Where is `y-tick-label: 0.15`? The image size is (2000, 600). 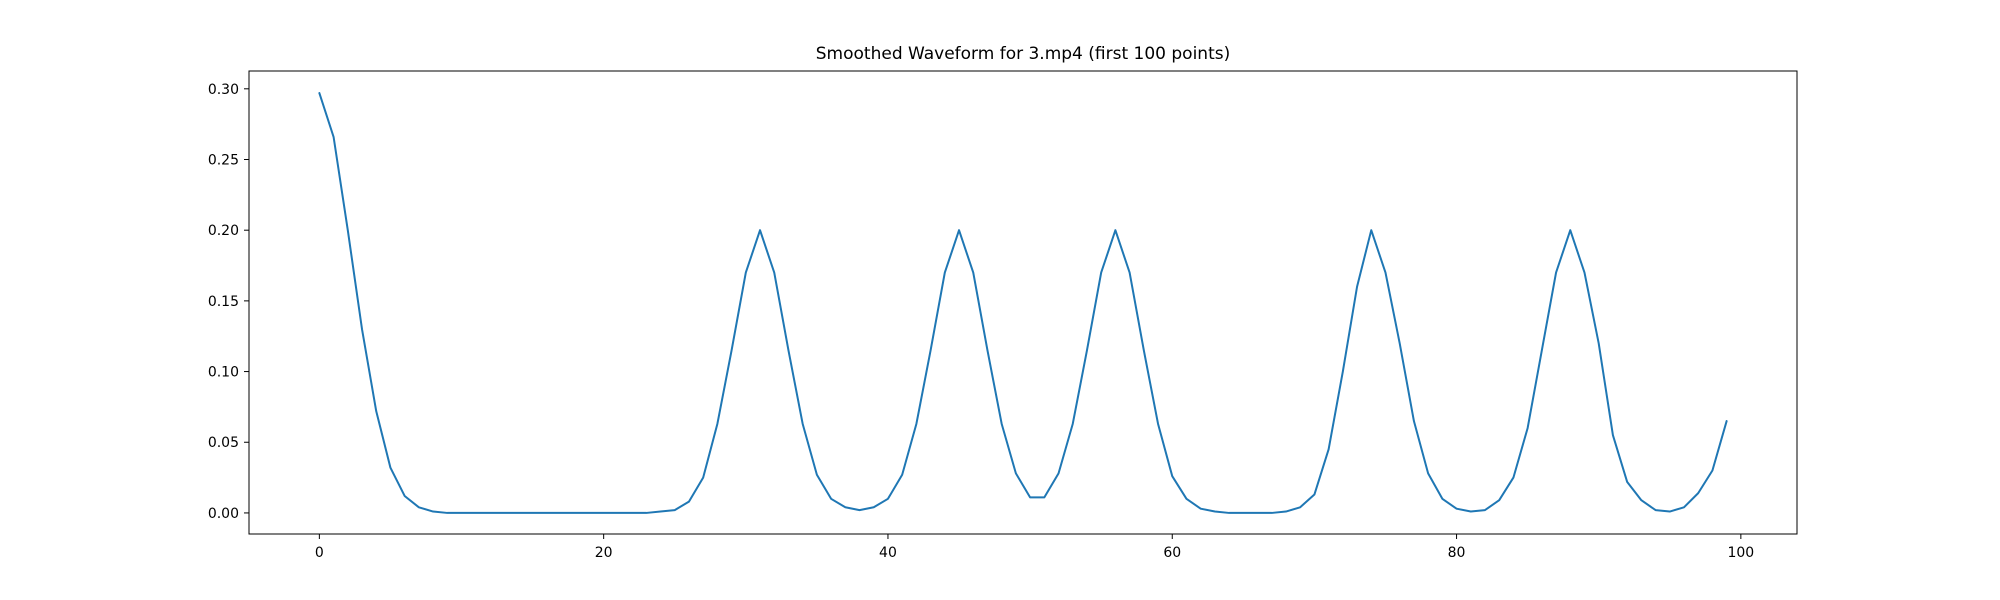
y-tick-label: 0.15 is located at coordinates (223, 302).